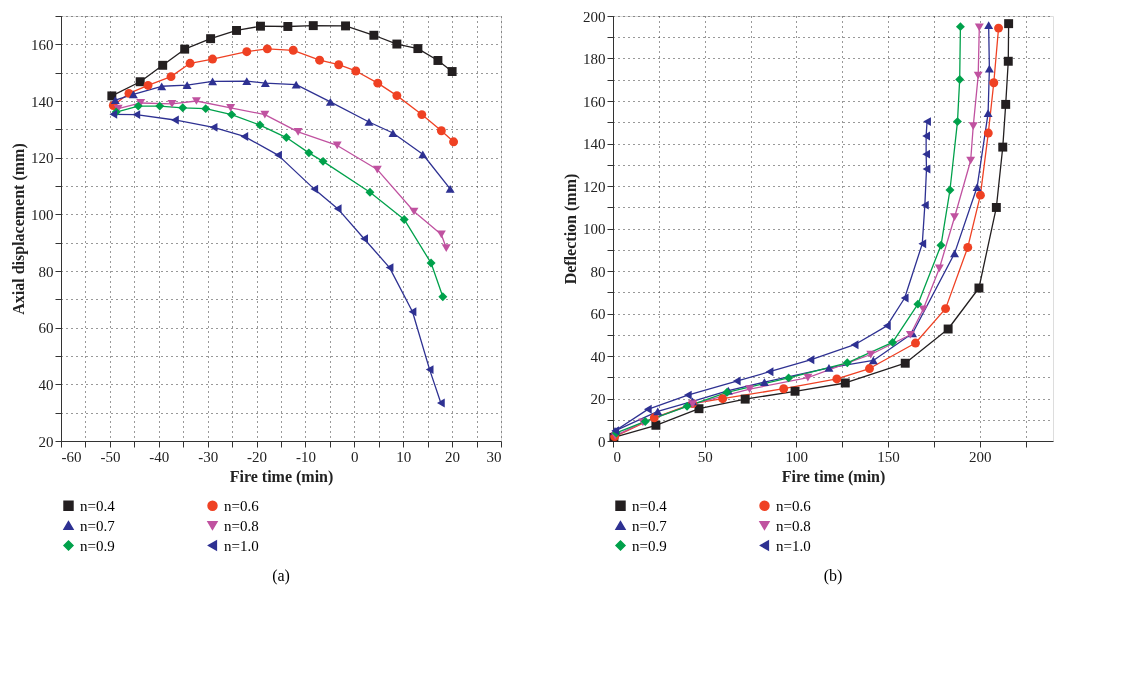 This screenshot has height=691, width=1122. What do you see at coordinates (110, 456) in the screenshot?
I see `x-tick-label: -50` at bounding box center [110, 456].